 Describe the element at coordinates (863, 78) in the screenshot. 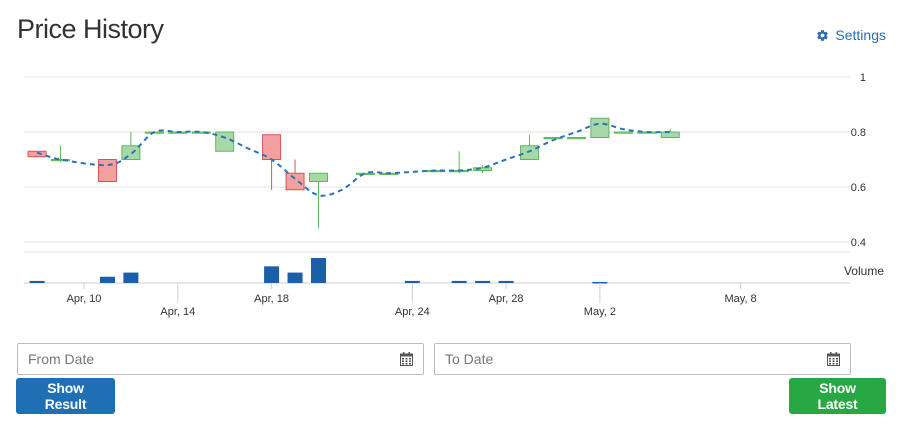

I see `y-tick-label: 1` at that location.